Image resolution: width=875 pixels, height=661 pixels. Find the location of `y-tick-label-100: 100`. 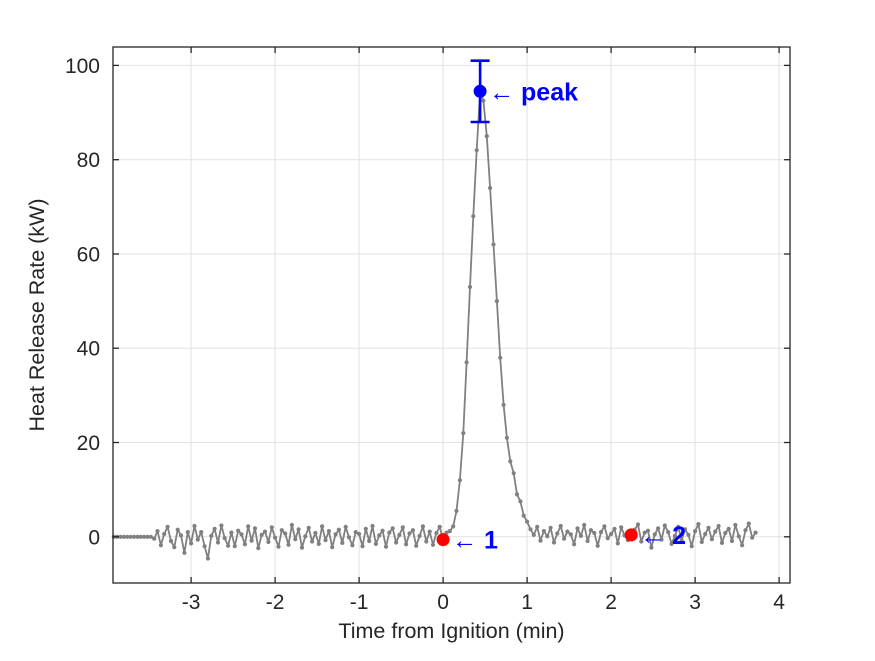

y-tick-label-100: 100 is located at coordinates (82, 66).